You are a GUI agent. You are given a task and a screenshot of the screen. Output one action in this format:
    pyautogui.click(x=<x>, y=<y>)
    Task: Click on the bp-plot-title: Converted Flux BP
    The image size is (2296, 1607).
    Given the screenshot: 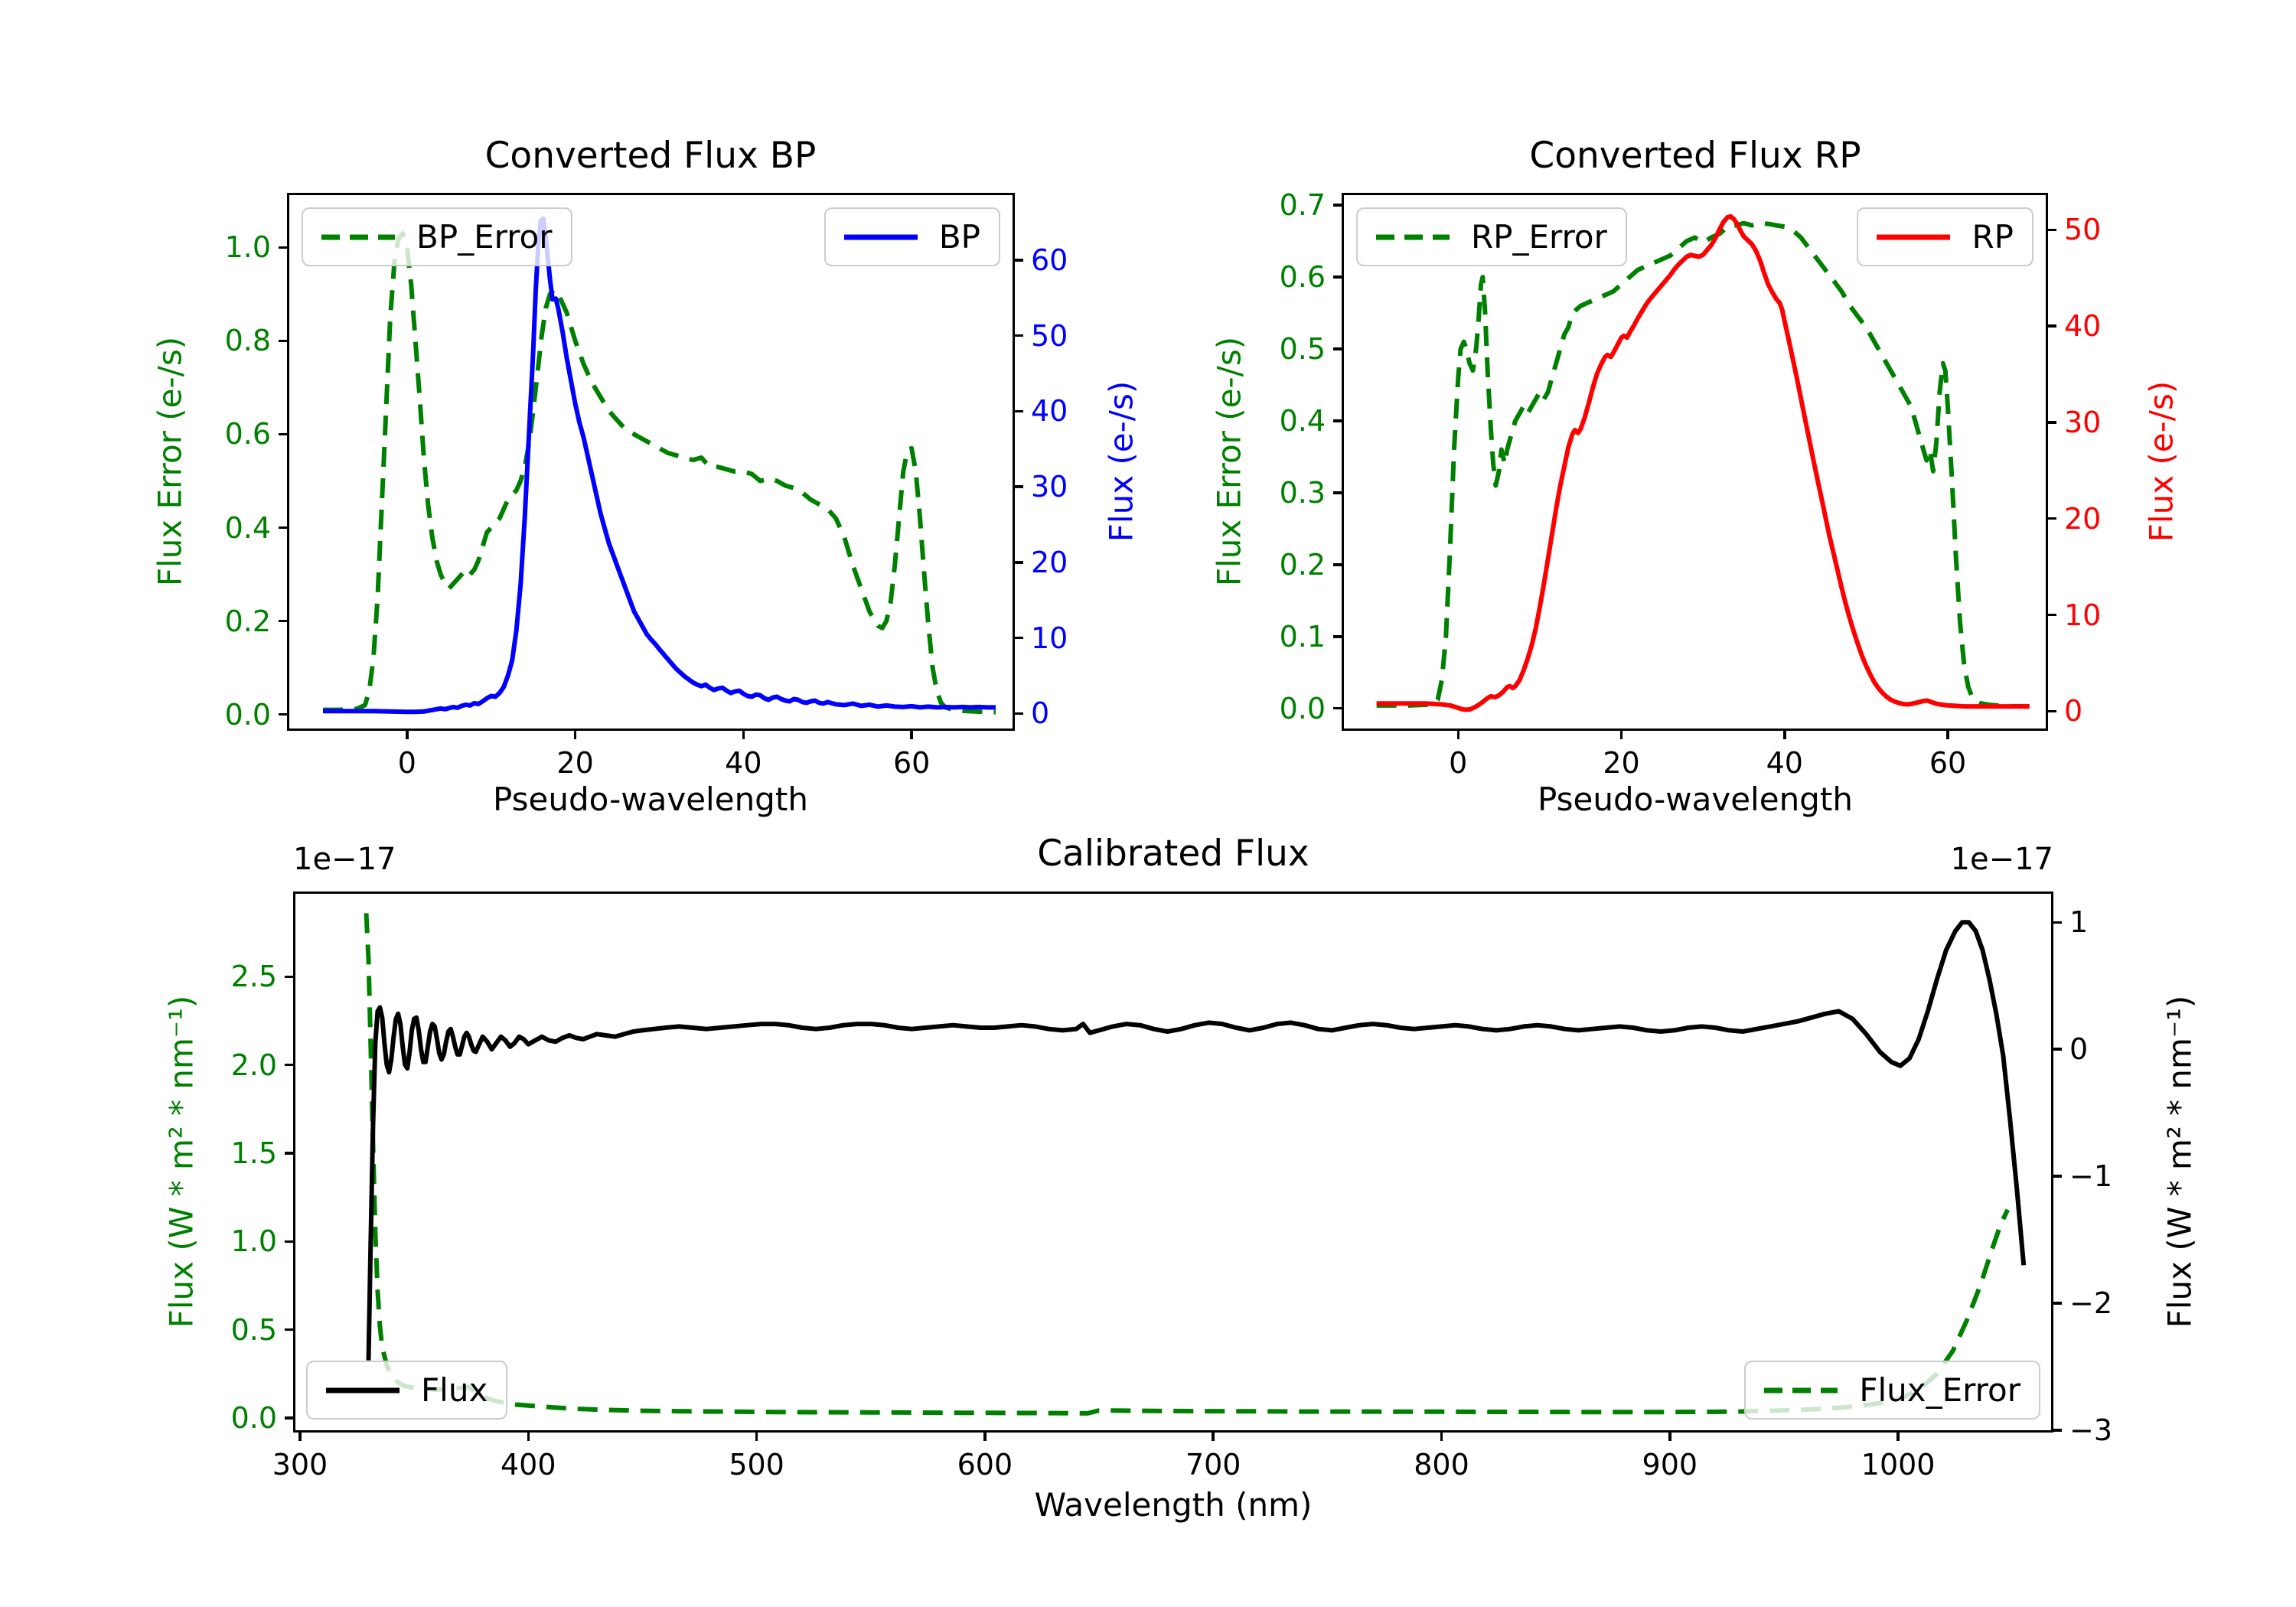 What is the action you would take?
    pyautogui.click(x=650, y=156)
    